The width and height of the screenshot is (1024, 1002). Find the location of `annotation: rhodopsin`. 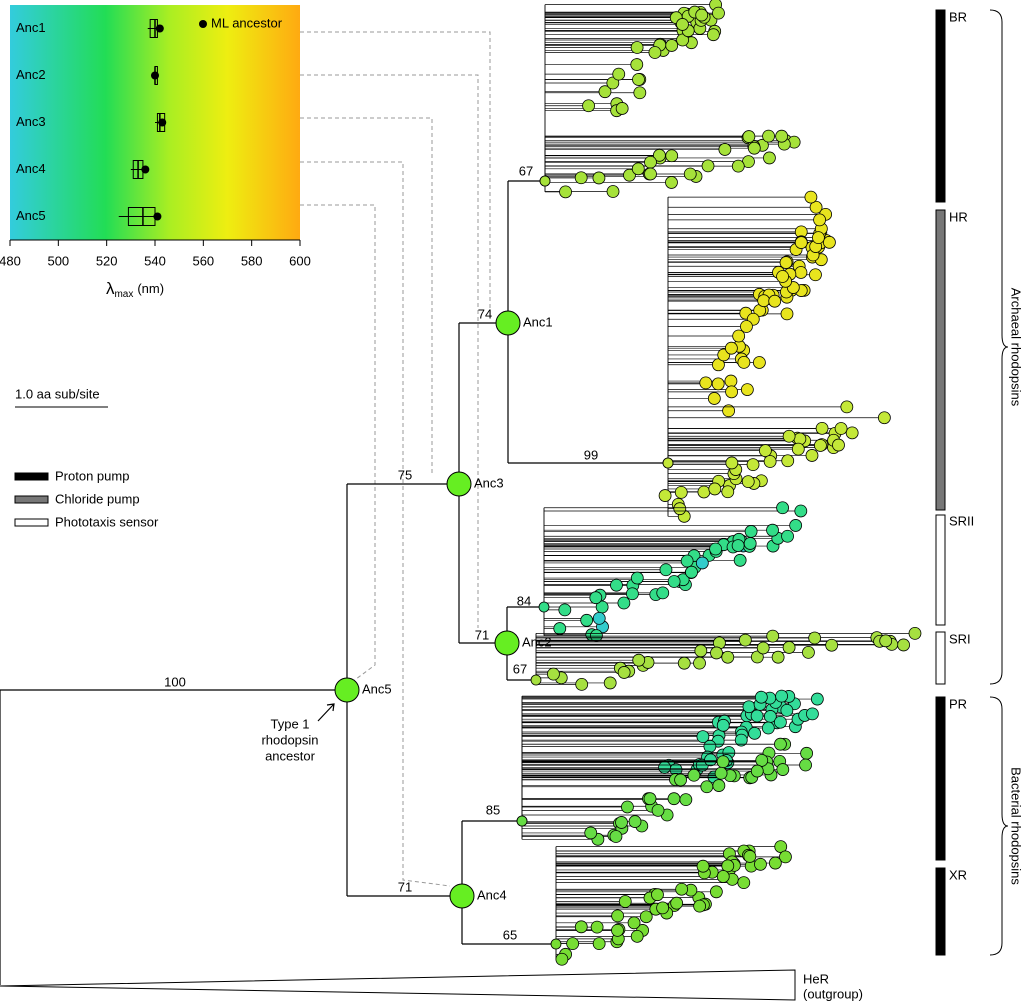

annotation: rhodopsin is located at coordinates (289, 739).